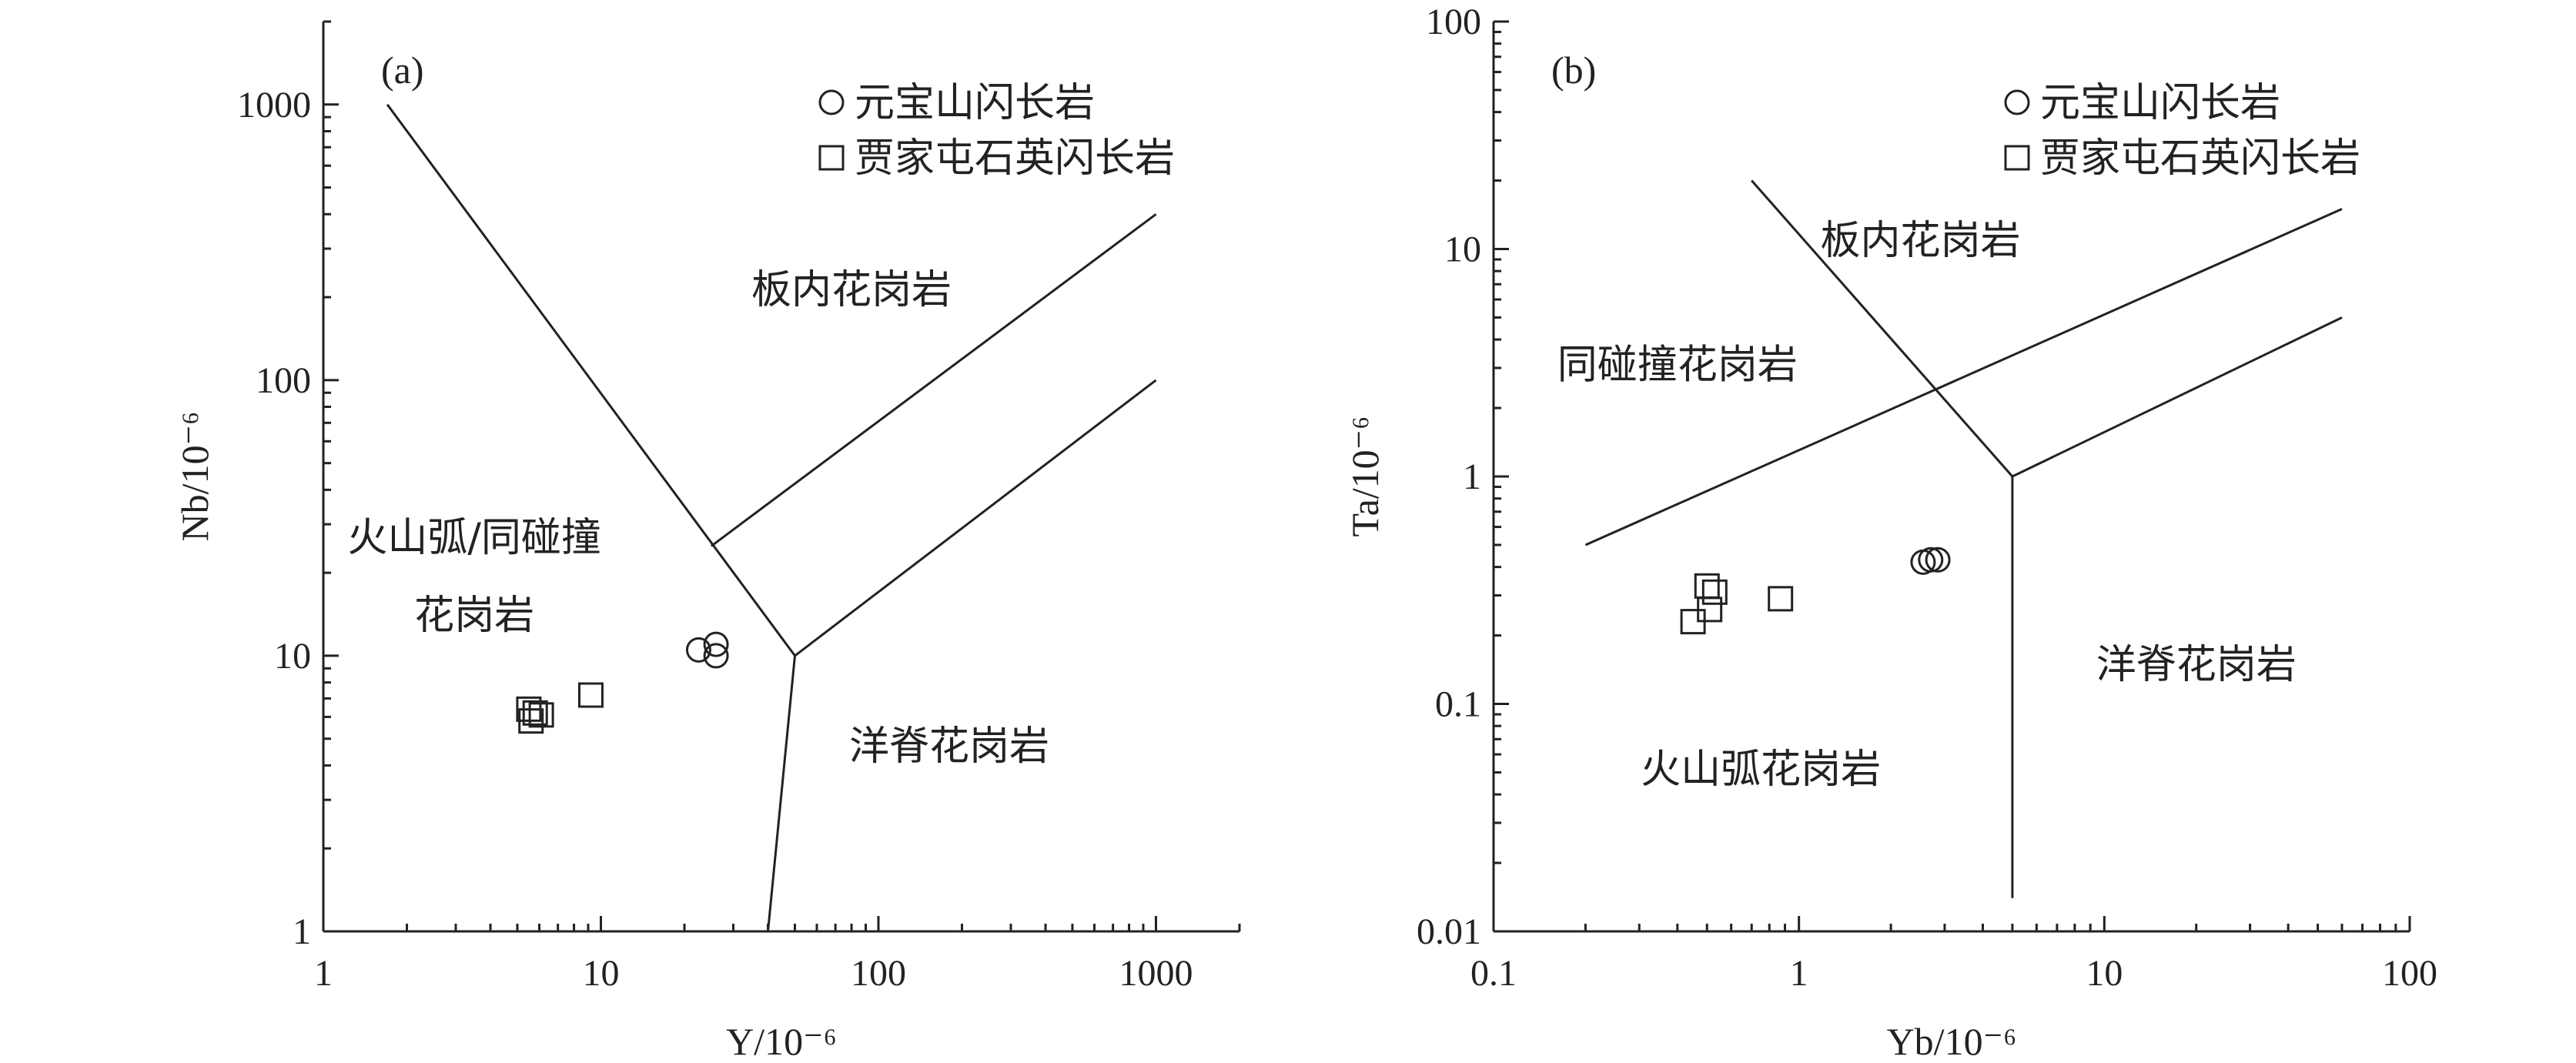 The height and width of the screenshot is (1063, 2576). I want to click on region-label: 火山弧花岗岩, so click(1761, 770).